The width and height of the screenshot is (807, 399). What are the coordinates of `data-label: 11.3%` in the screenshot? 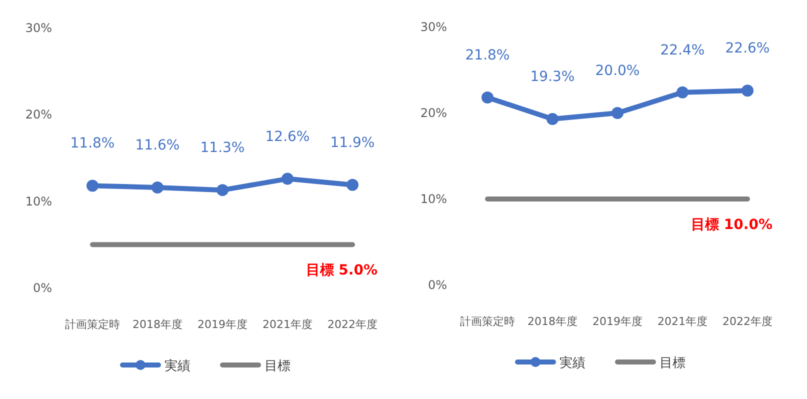 It's located at (222, 148).